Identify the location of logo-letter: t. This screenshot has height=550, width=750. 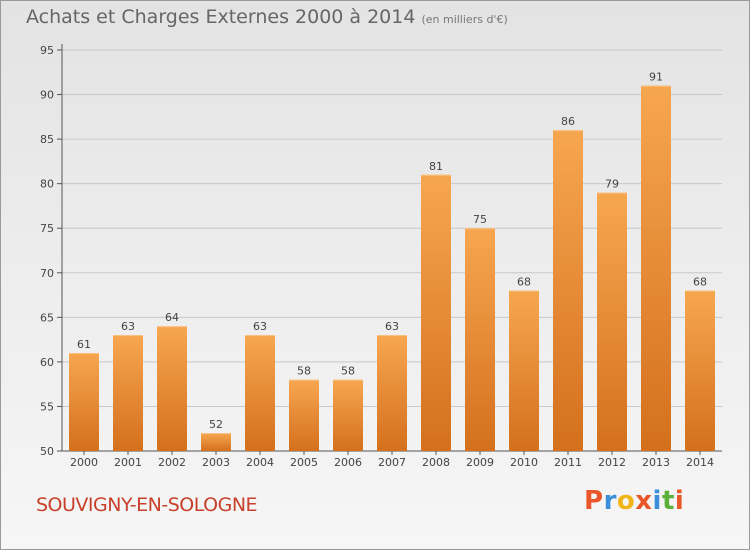
(668, 501).